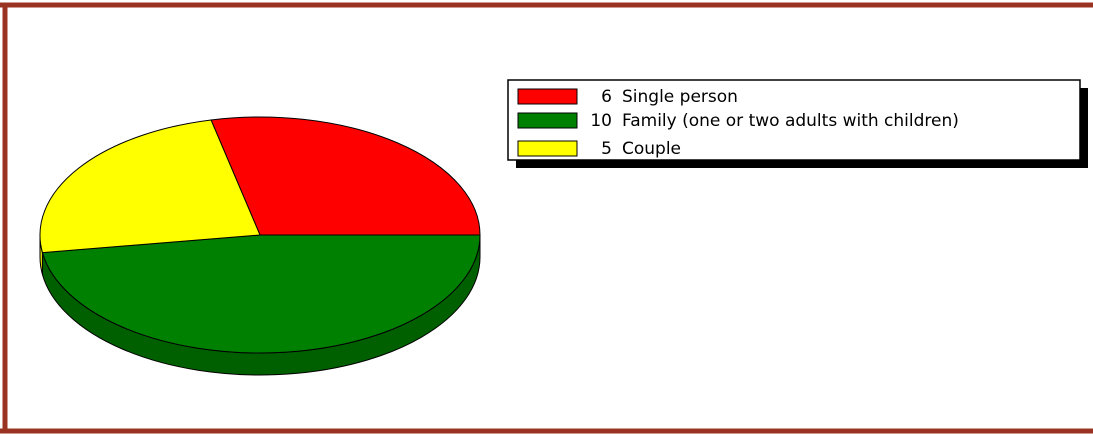 The height and width of the screenshot is (434, 1093). I want to click on legend-label: Single person, so click(680, 97).